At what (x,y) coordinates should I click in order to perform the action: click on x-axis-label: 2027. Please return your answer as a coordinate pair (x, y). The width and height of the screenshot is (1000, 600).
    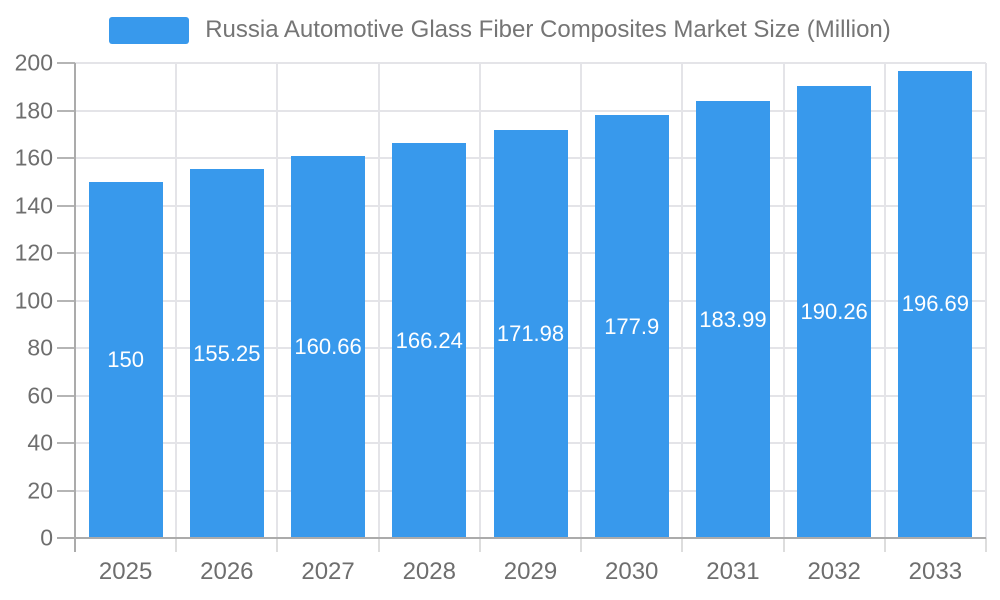
    Looking at the image, I should click on (328, 571).